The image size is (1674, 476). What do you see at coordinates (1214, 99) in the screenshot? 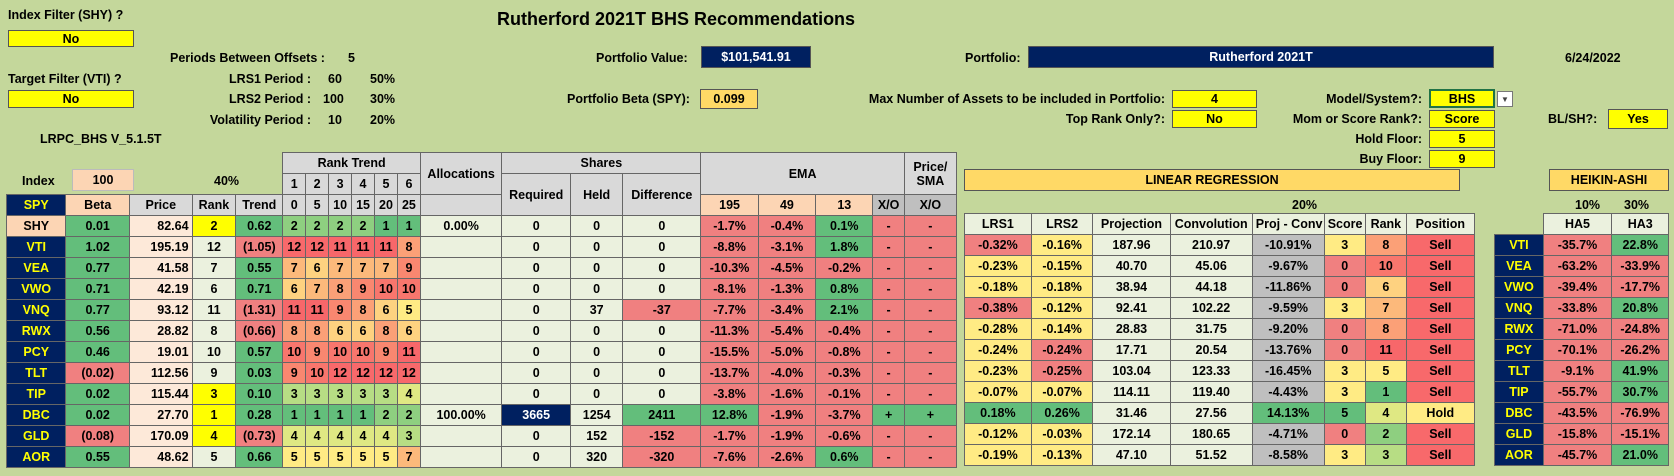
I see `max-assets-value: 4` at bounding box center [1214, 99].